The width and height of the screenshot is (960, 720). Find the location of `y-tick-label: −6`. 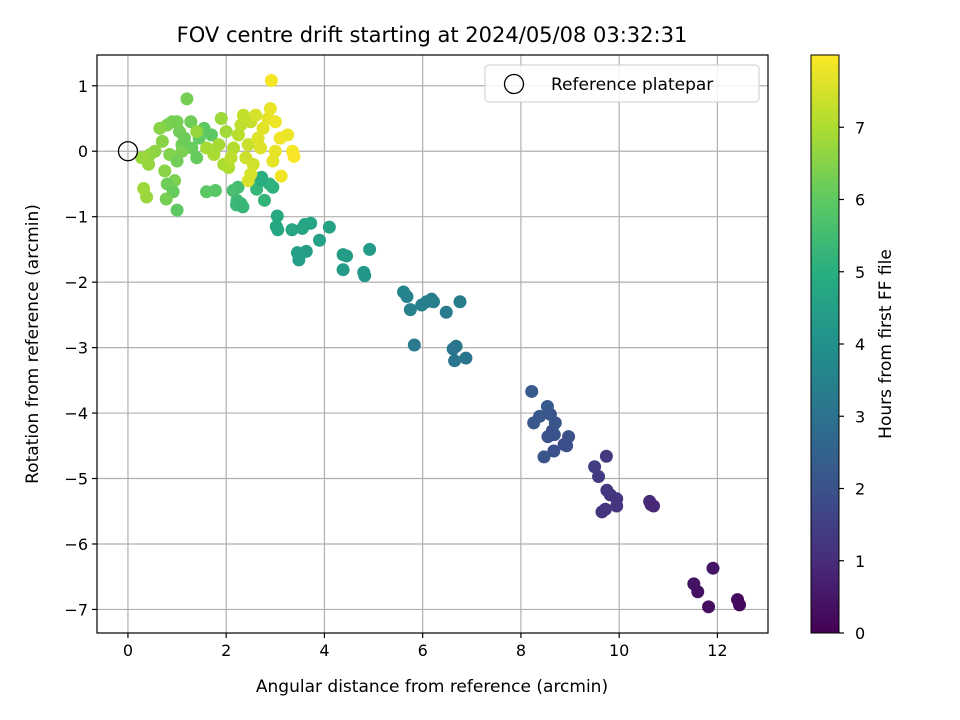

y-tick-label: −6 is located at coordinates (76, 544).